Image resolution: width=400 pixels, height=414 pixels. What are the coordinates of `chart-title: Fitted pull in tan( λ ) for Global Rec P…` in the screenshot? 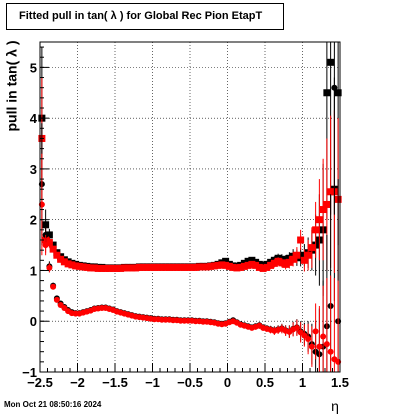 It's located at (145, 16).